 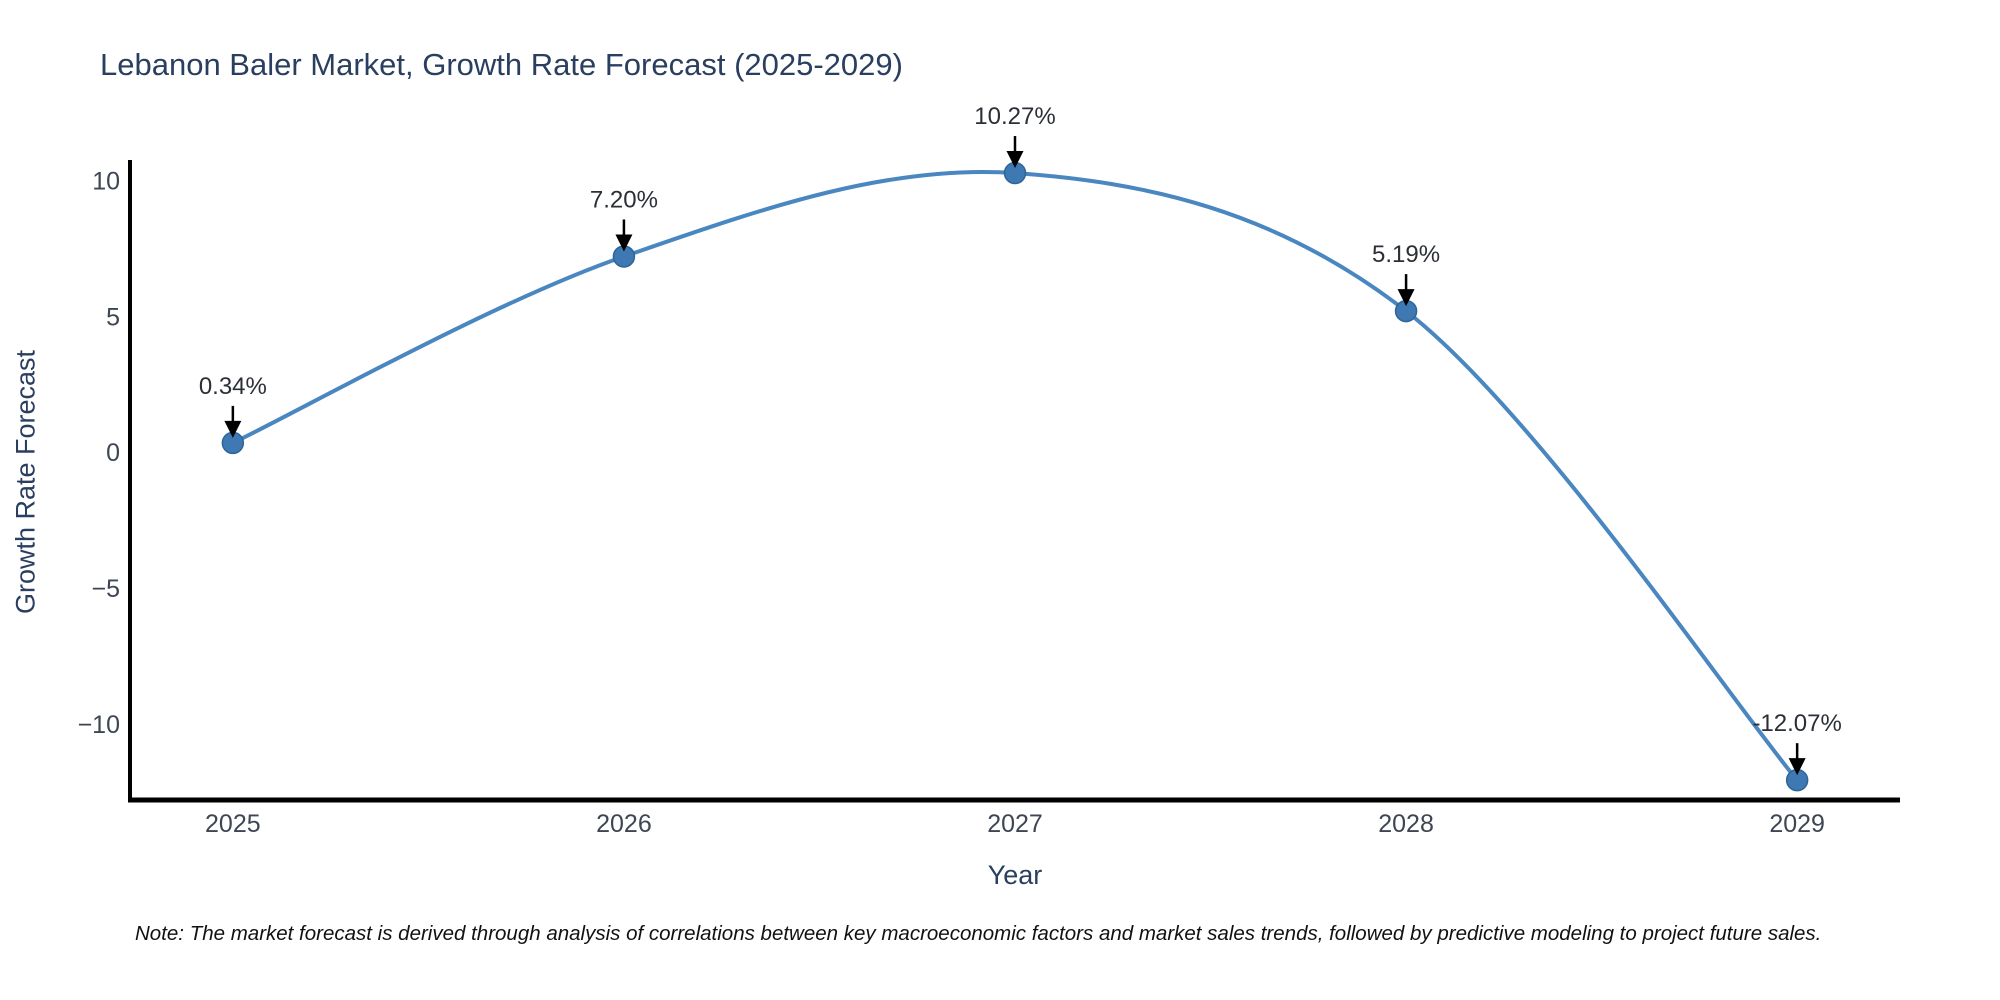 I want to click on point-value-label: 5.19%, so click(x=1406, y=254).